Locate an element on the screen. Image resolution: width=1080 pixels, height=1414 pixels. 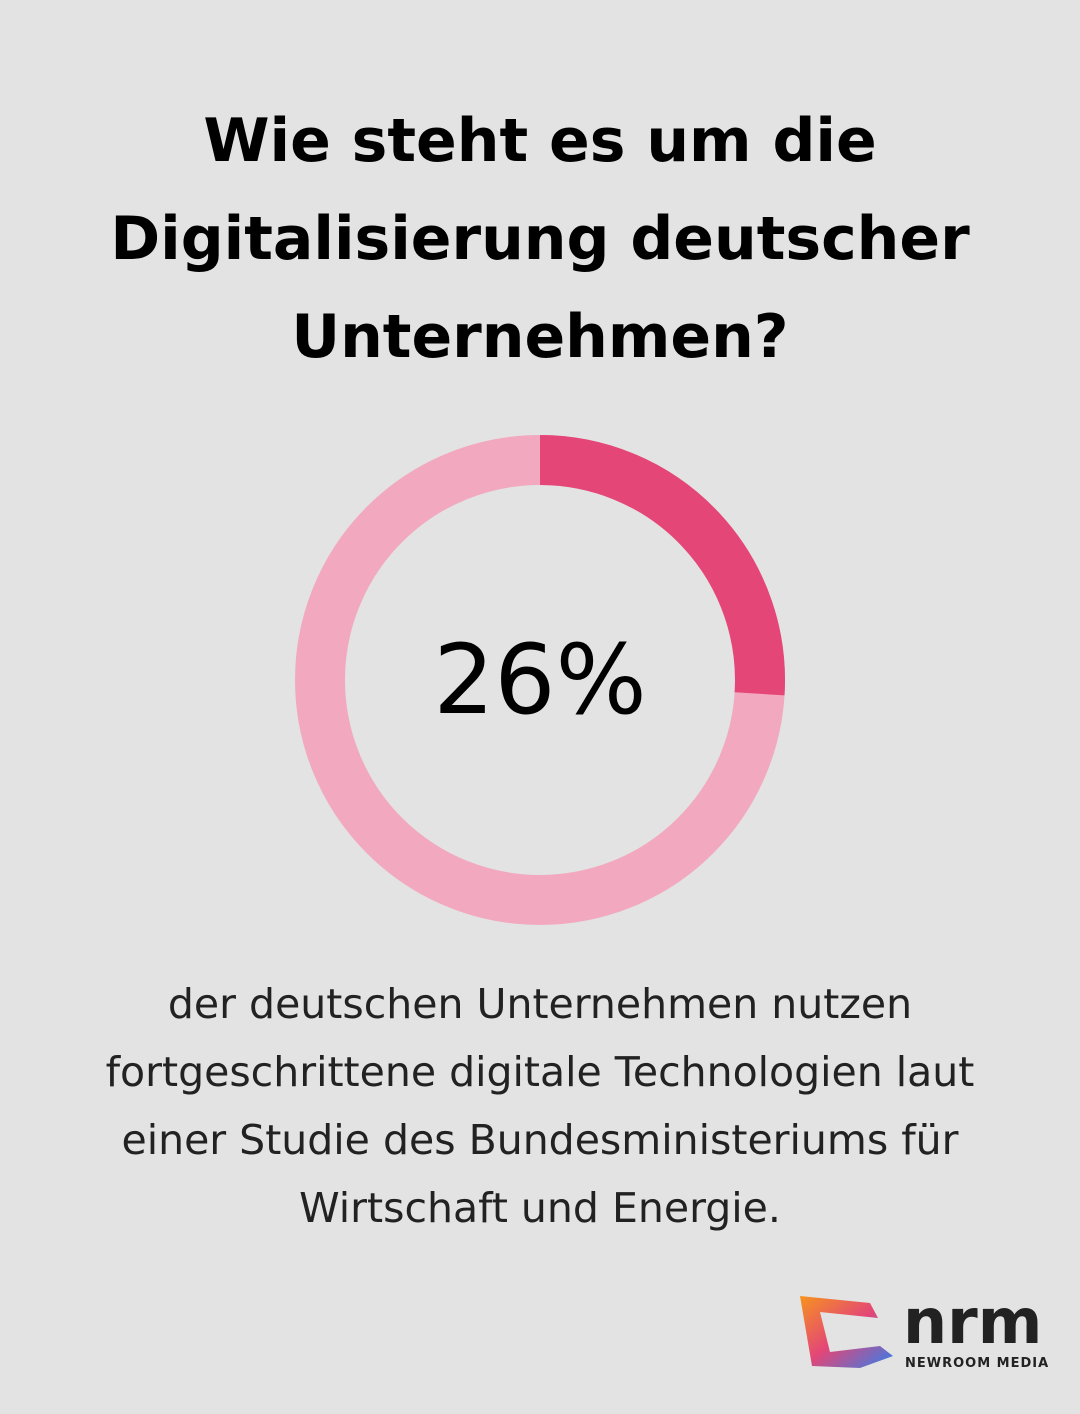
donut-segment is located at coordinates (662, 565).